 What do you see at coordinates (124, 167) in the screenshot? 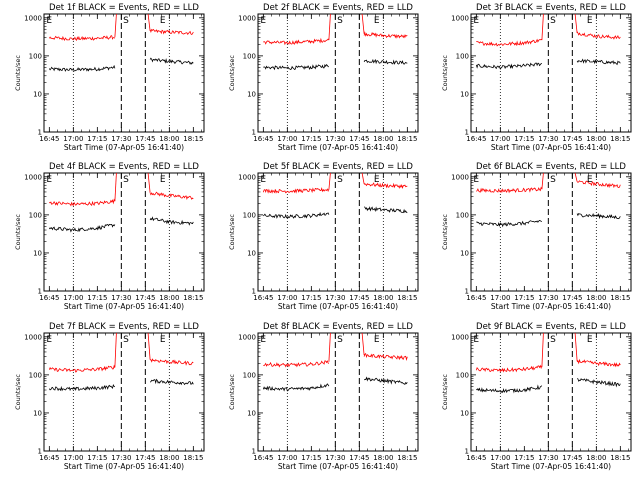
I see `chart-title: Det 4f BLACK = Events, RED = LLD` at bounding box center [124, 167].